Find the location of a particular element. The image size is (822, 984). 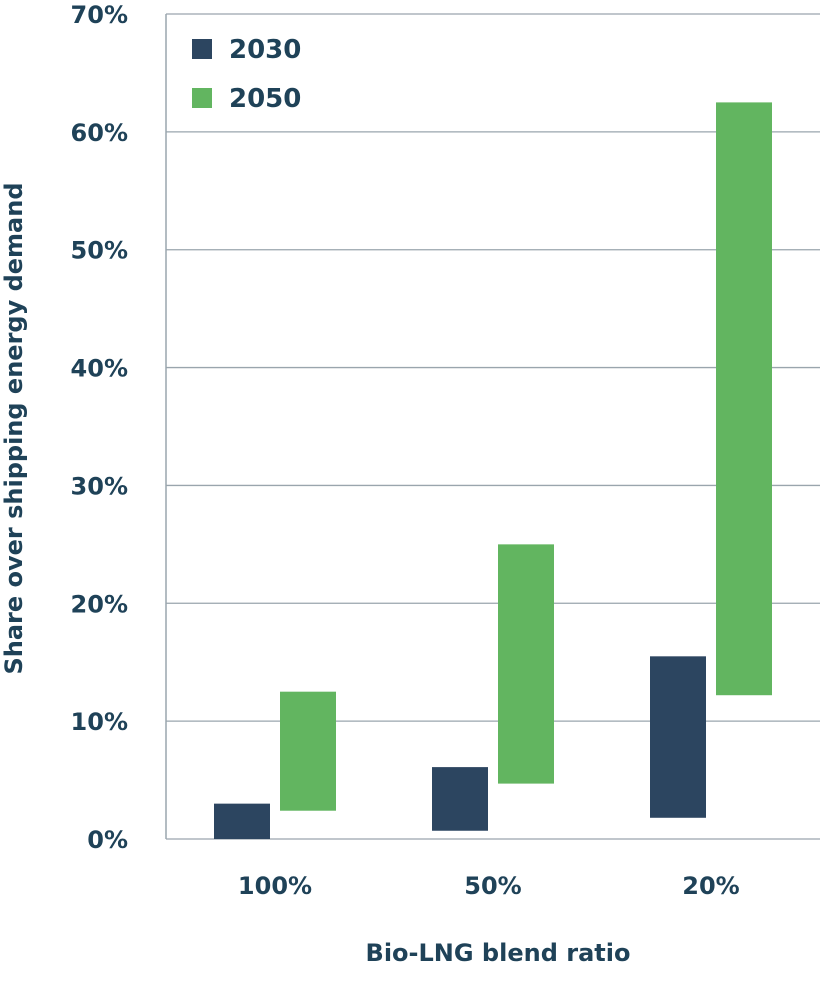

y-axis-ticks: 0% 10% 20% 30% 40% 50% 60% 70% is located at coordinates (99, 427).